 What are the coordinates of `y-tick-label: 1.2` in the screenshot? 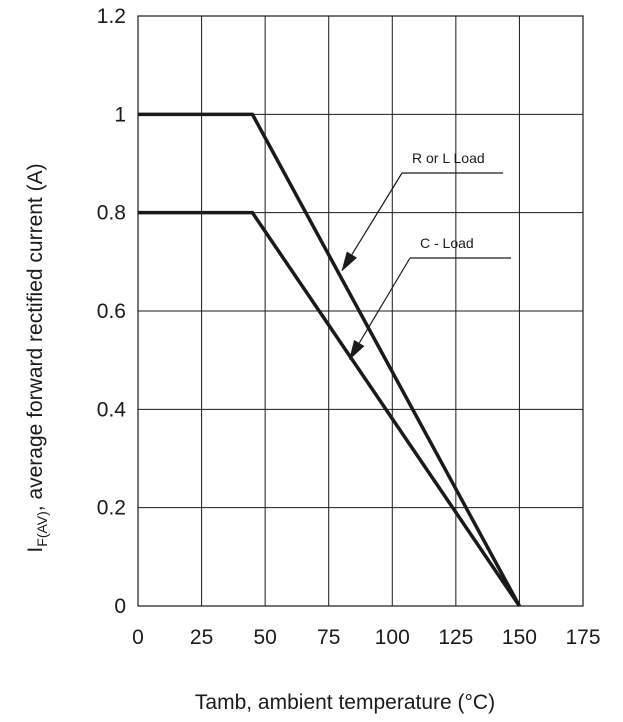 It's located at (111, 16).